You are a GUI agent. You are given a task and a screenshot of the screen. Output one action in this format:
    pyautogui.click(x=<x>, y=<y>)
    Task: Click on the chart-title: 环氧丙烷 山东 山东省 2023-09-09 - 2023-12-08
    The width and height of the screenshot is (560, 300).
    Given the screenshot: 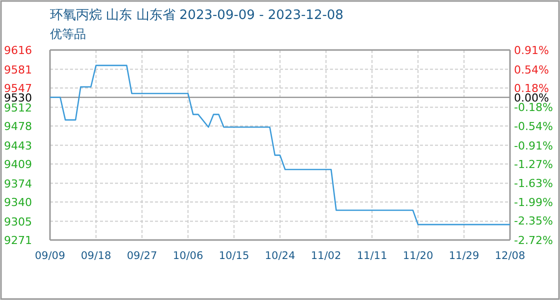 What is the action you would take?
    pyautogui.click(x=197, y=15)
    